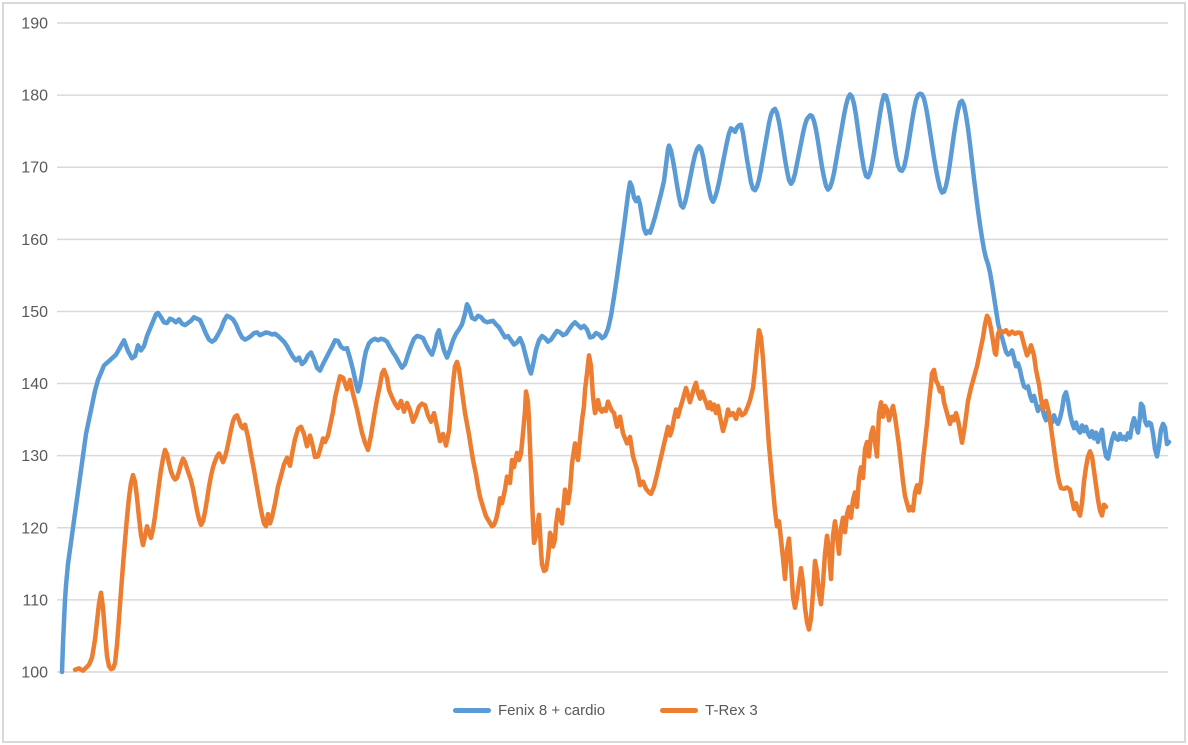 The width and height of the screenshot is (1188, 745). What do you see at coordinates (34, 456) in the screenshot?
I see `y-axis-tick-label: 130` at bounding box center [34, 456].